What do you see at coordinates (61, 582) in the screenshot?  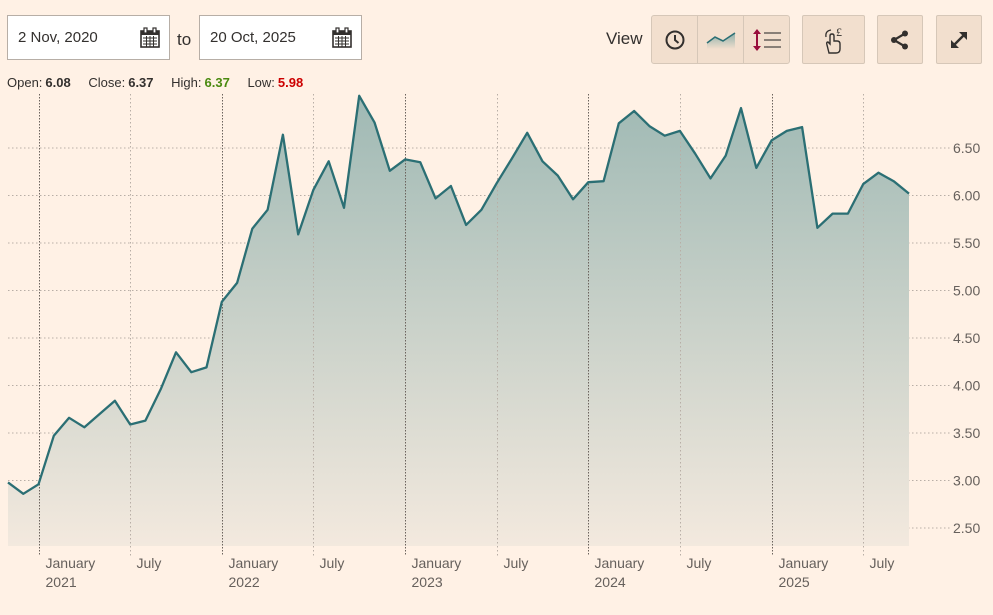 I see `x-tick-year: 2021` at bounding box center [61, 582].